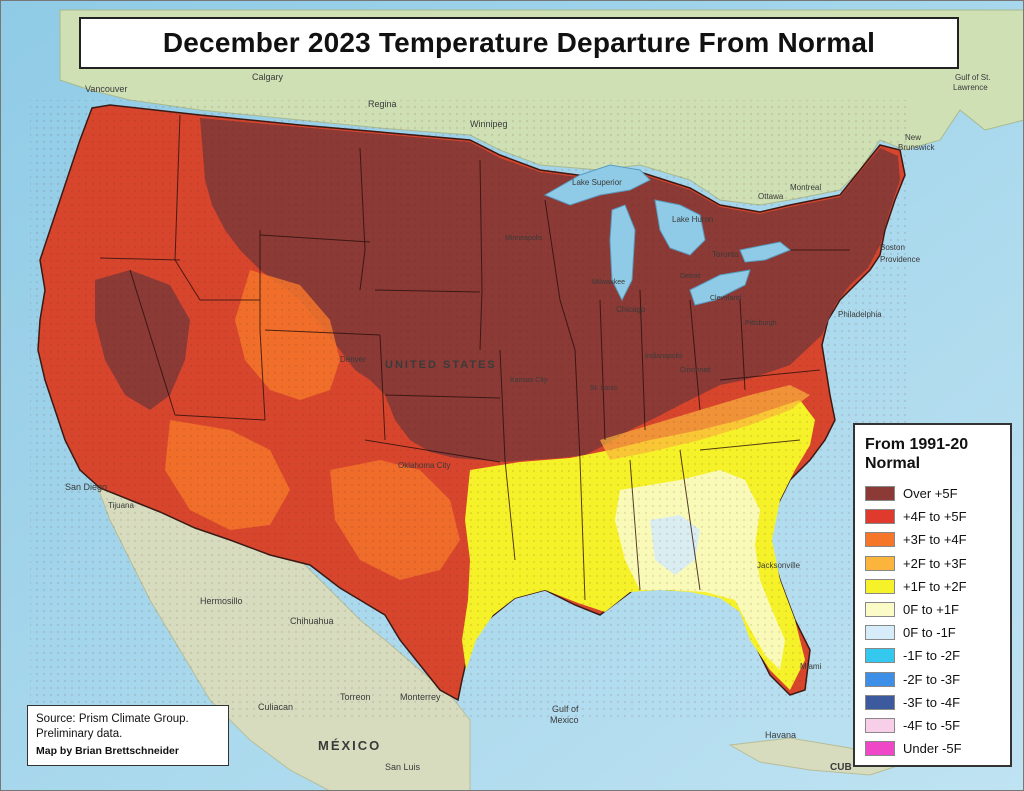 This screenshot has width=1024, height=791. What do you see at coordinates (597, 182) in the screenshot?
I see `place-label: Lake Superior` at bounding box center [597, 182].